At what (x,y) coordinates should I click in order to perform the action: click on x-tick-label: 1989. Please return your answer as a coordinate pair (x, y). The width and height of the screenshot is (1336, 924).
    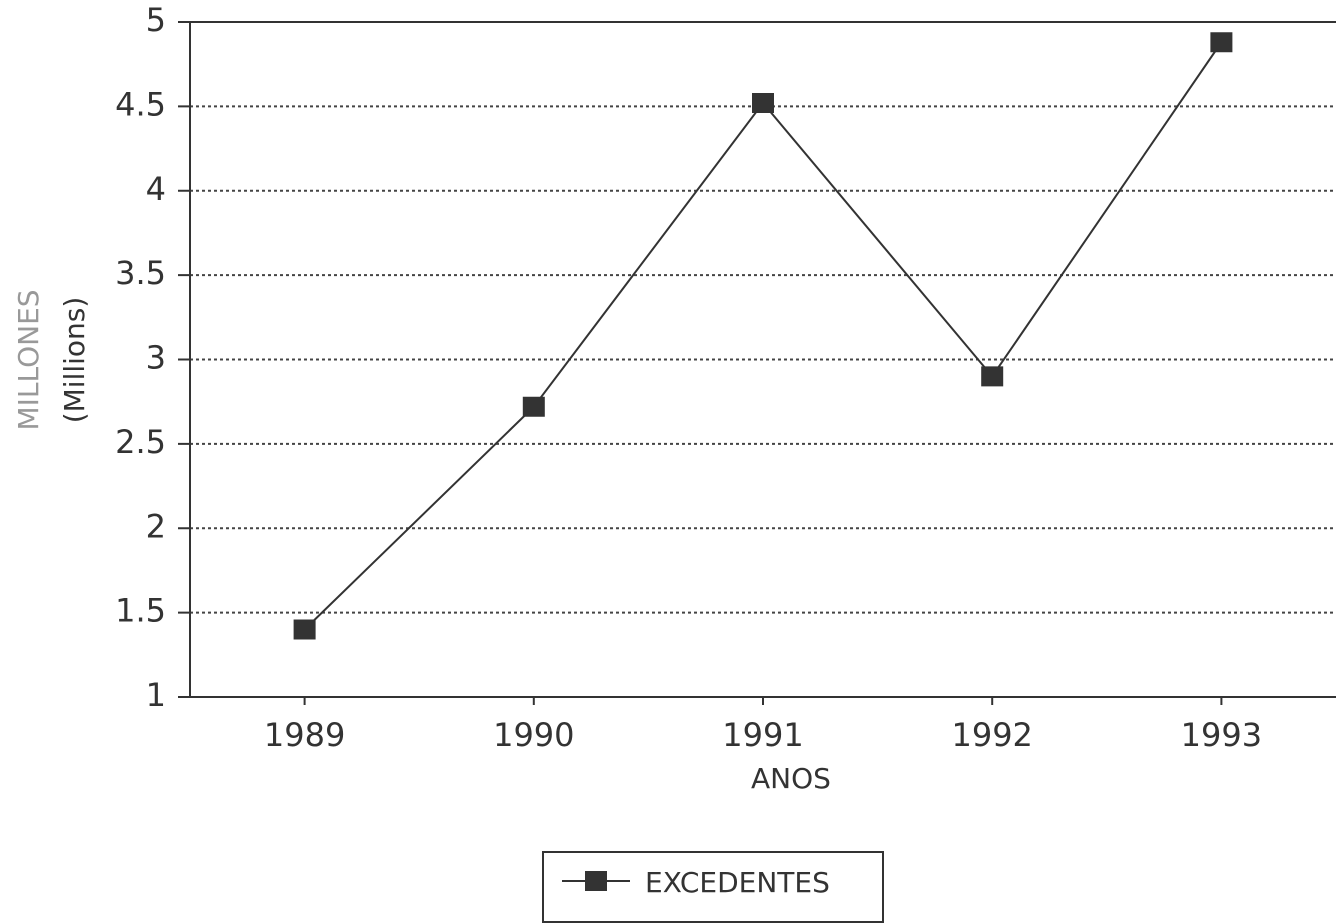
    Looking at the image, I should click on (304, 735).